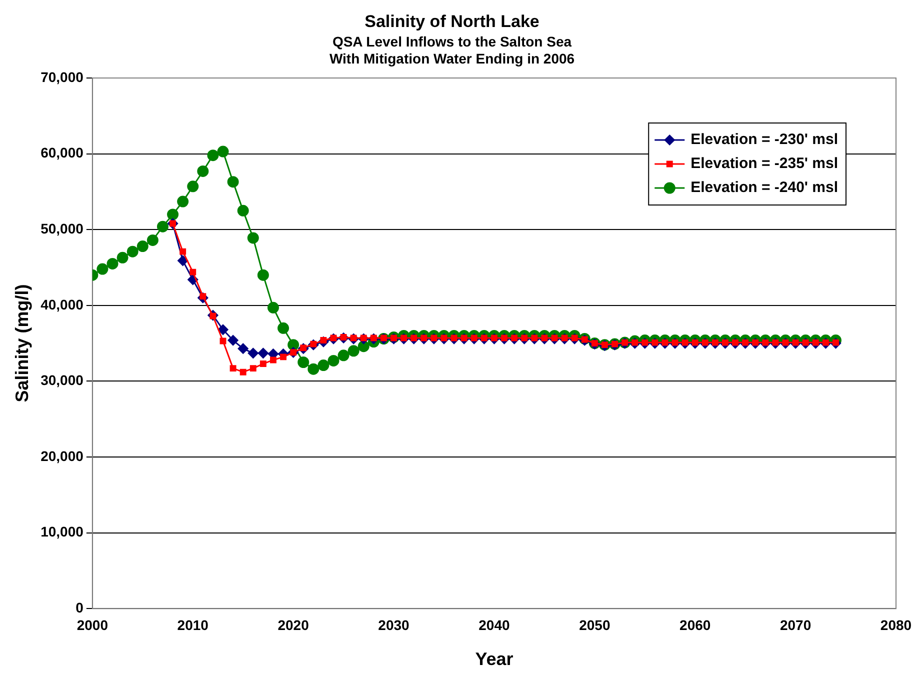 This screenshot has width=924, height=683. I want to click on y-tick-label: 40,000, so click(62, 304).